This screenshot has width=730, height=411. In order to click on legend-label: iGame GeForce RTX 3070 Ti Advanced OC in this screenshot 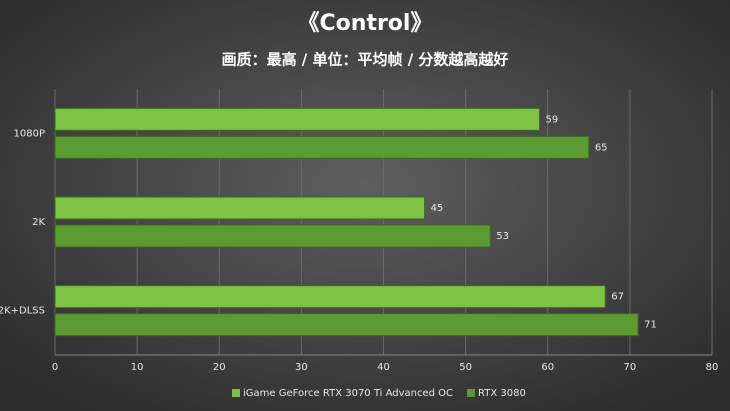, I will do `click(348, 393)`.